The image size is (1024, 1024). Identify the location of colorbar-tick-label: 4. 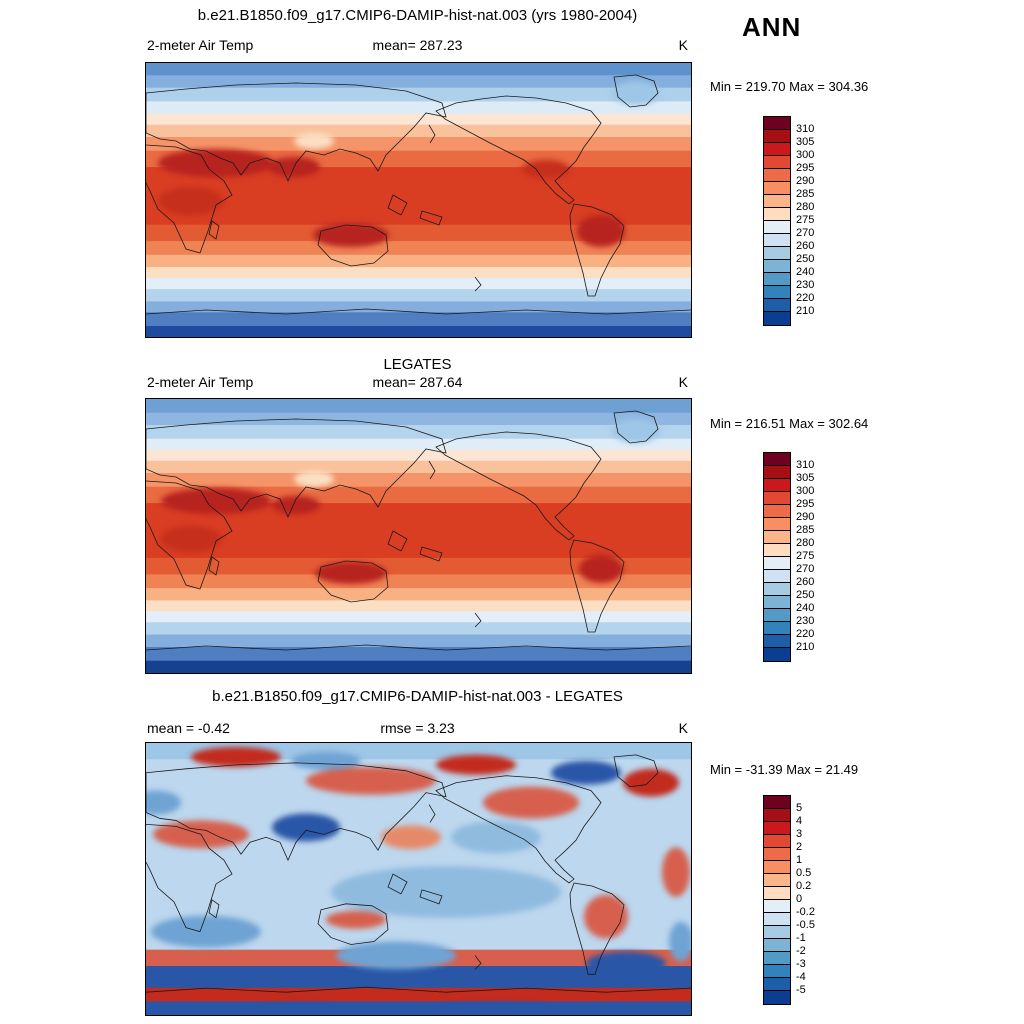
(799, 821).